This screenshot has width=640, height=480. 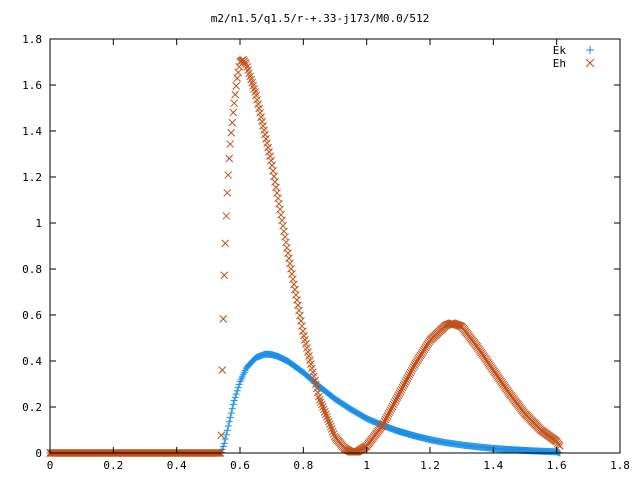 I want to click on y-tick-label: 0, so click(x=38, y=453).